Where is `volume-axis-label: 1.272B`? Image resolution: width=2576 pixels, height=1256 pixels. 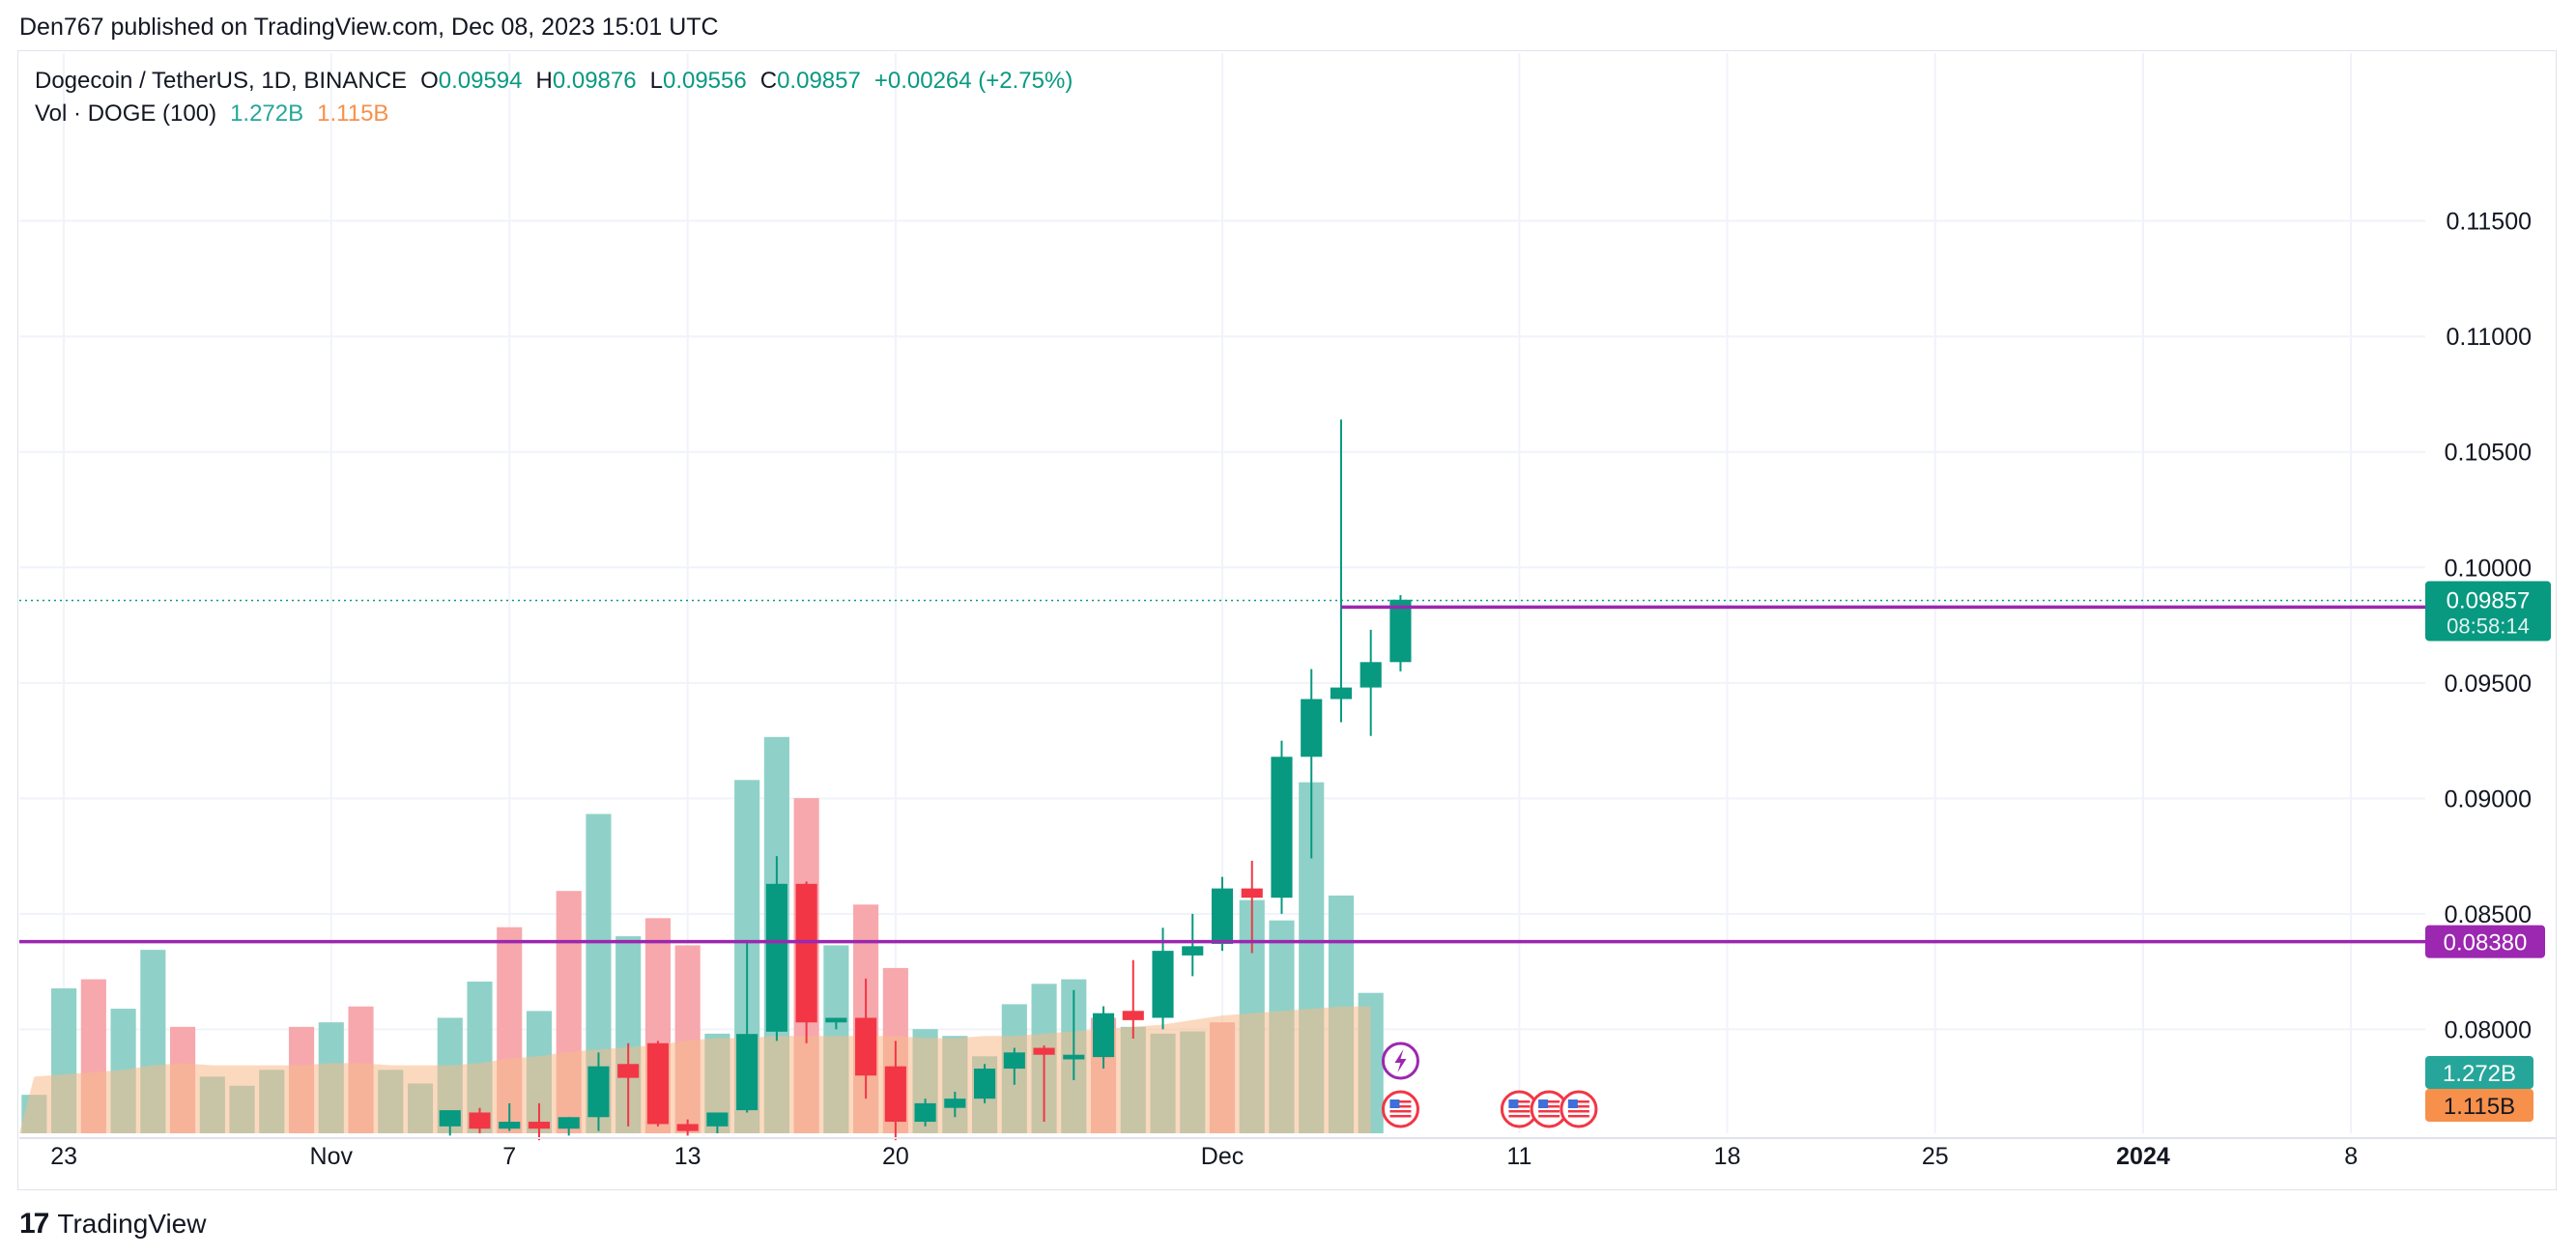
volume-axis-label: 1.272B is located at coordinates (2479, 1074).